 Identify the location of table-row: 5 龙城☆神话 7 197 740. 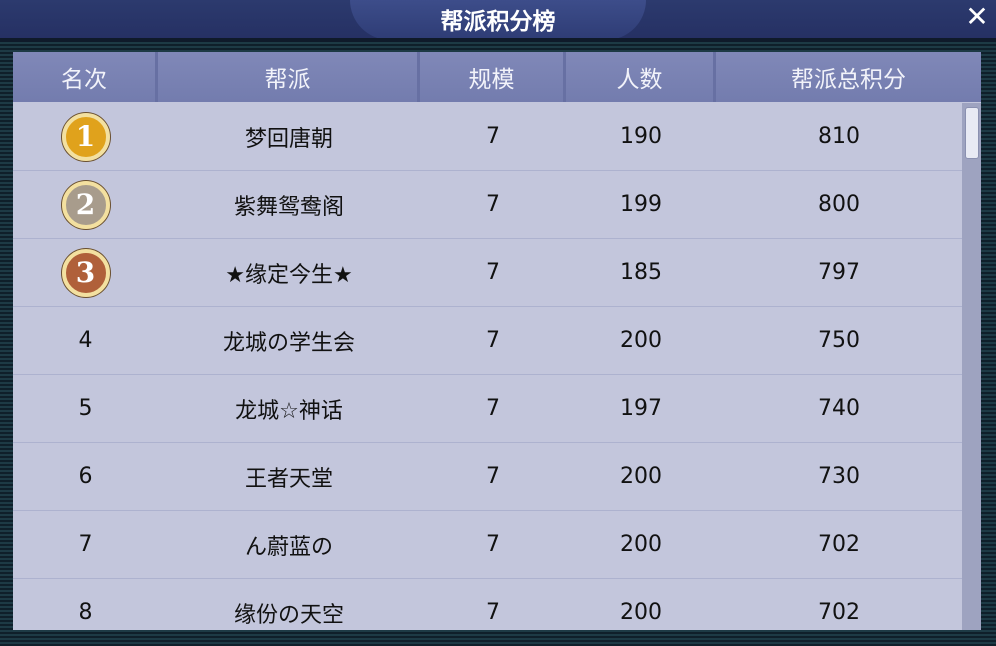
(487, 409).